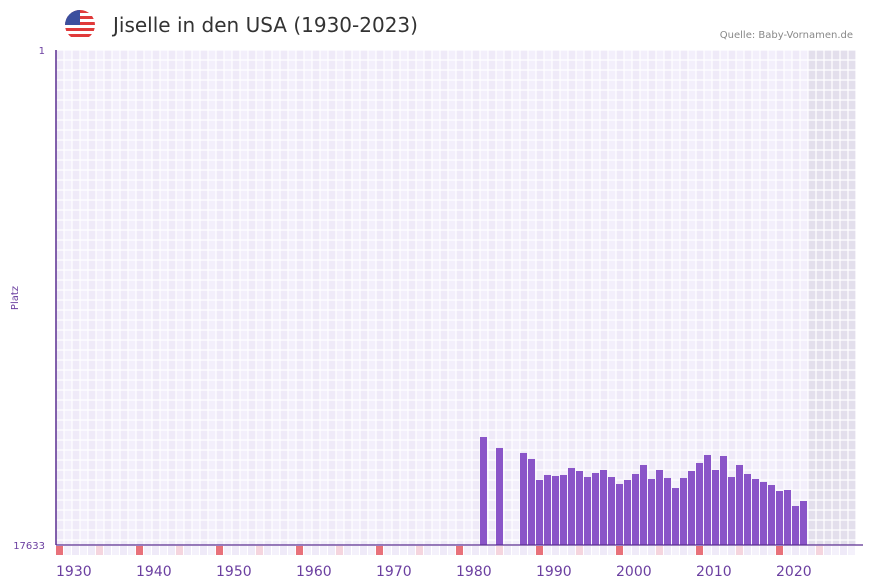 The height and width of the screenshot is (587, 873). Describe the element at coordinates (715, 507) in the screenshot. I see `bar-2012` at that location.